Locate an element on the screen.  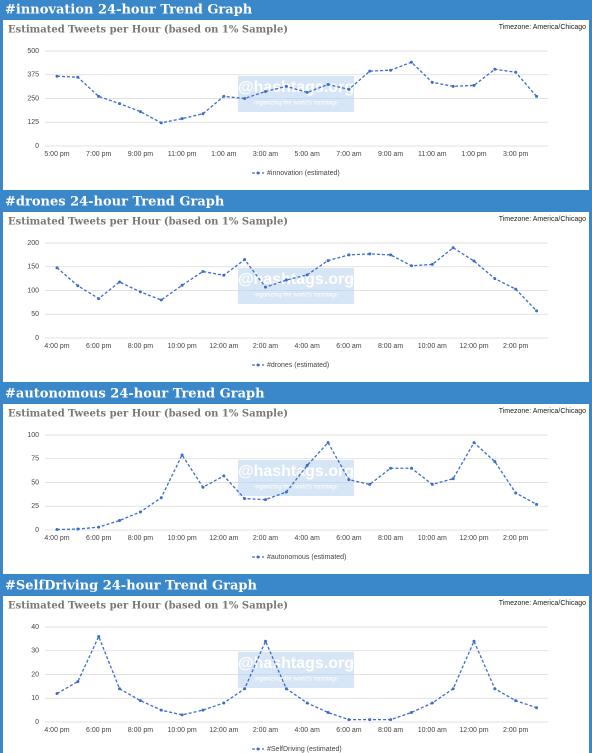
x-tick-label: 3:00 pm is located at coordinates (515, 154).